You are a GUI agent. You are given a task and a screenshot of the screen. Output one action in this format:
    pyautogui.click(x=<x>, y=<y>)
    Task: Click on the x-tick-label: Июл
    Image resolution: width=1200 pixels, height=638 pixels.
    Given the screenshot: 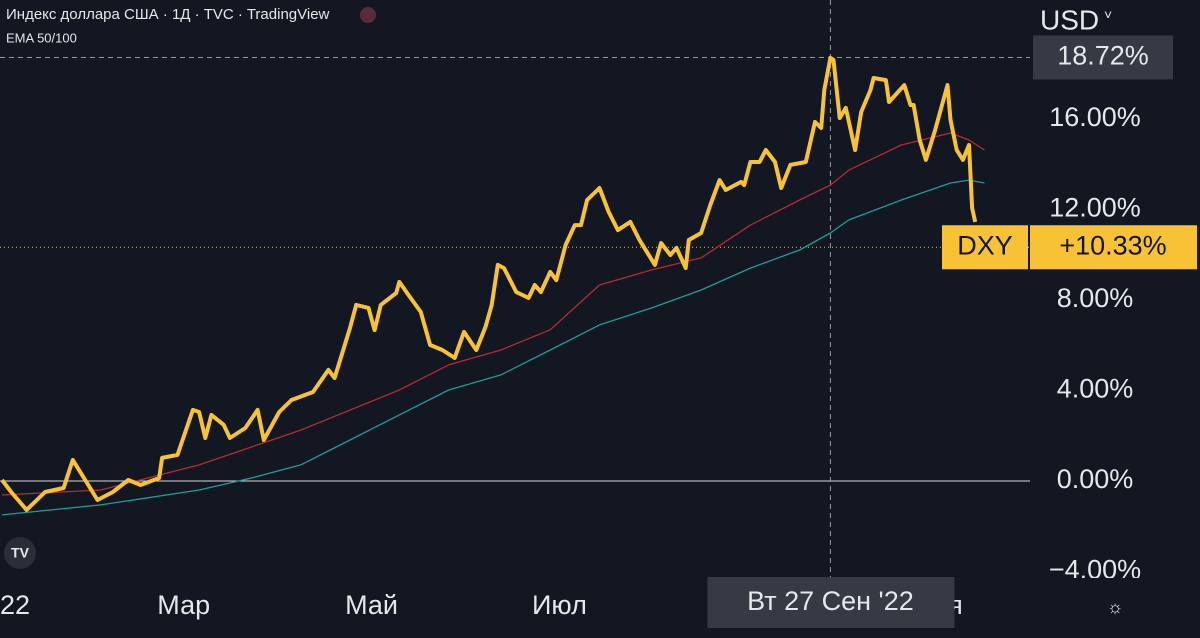 What is the action you would take?
    pyautogui.click(x=559, y=605)
    